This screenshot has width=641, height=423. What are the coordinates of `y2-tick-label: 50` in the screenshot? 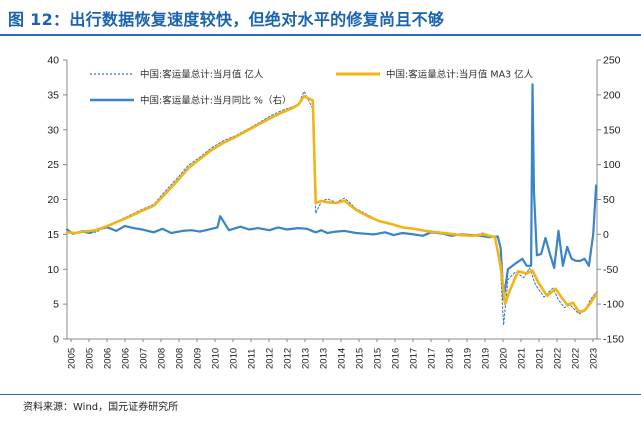 It's located at (609, 200).